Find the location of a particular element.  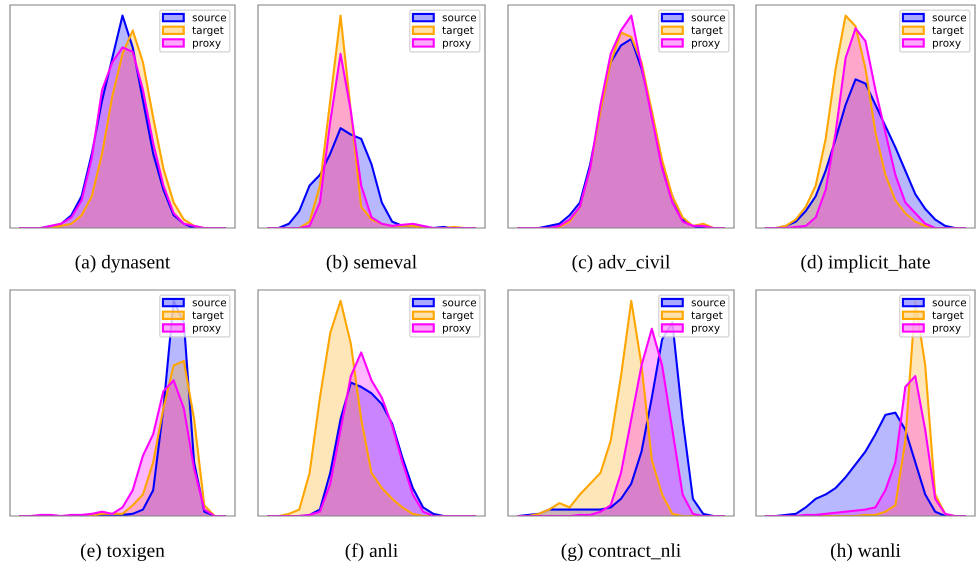

text: (c) adv_civil is located at coordinates (621, 263).